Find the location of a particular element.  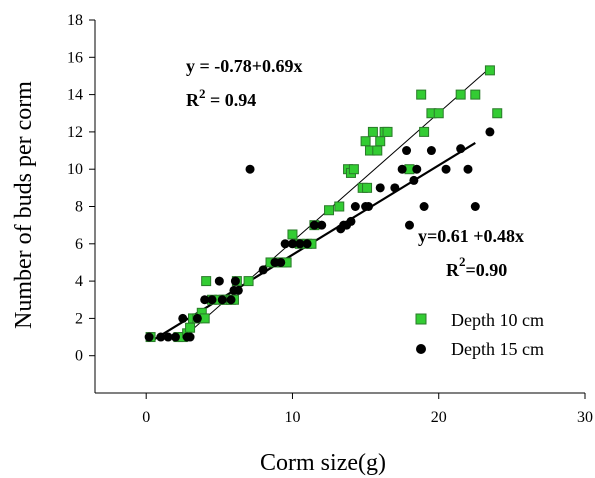

regression-label-depth10: y = -0.78+0.69x R2 = 0.94 is located at coordinates (244, 83).